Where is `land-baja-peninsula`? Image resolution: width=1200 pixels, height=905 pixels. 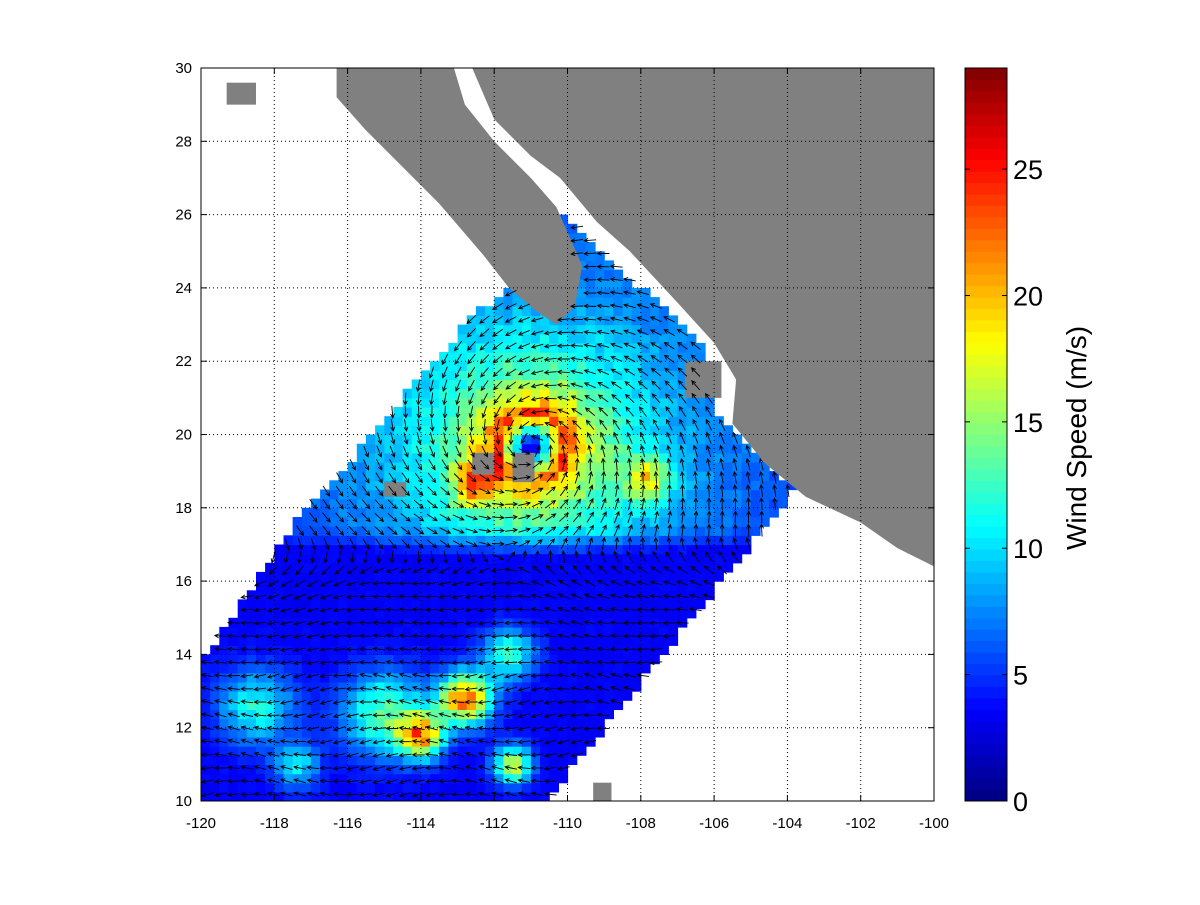
land-baja-peninsula is located at coordinates (459, 196).